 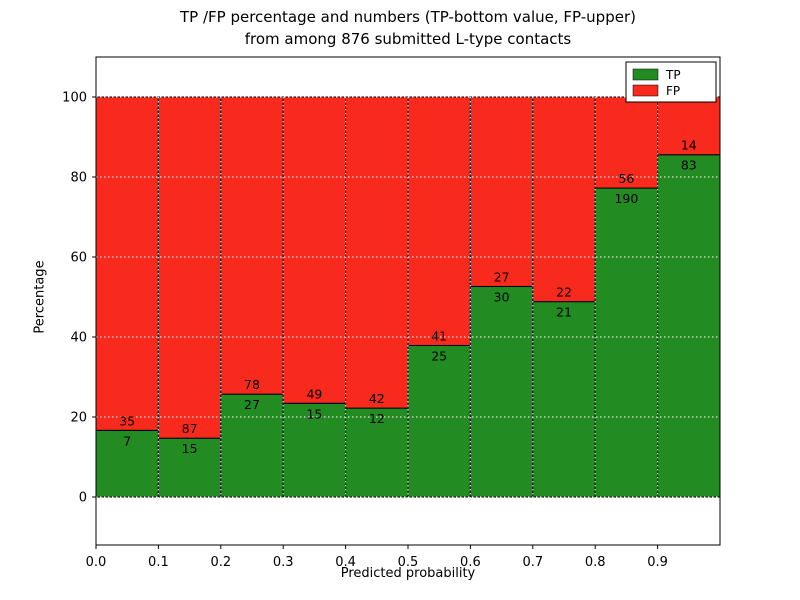 What do you see at coordinates (78, 258) in the screenshot?
I see `y-tick-label: 60` at bounding box center [78, 258].